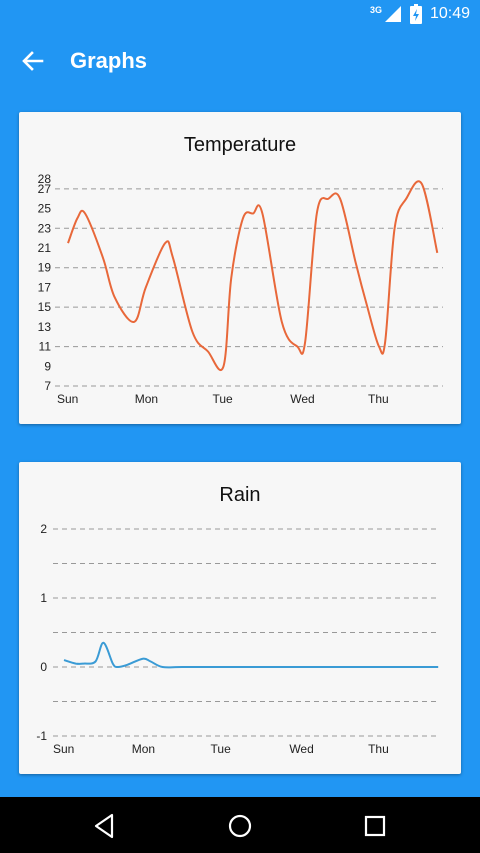 The height and width of the screenshot is (853, 480). What do you see at coordinates (415, 14) in the screenshot?
I see `battery-icon` at bounding box center [415, 14].